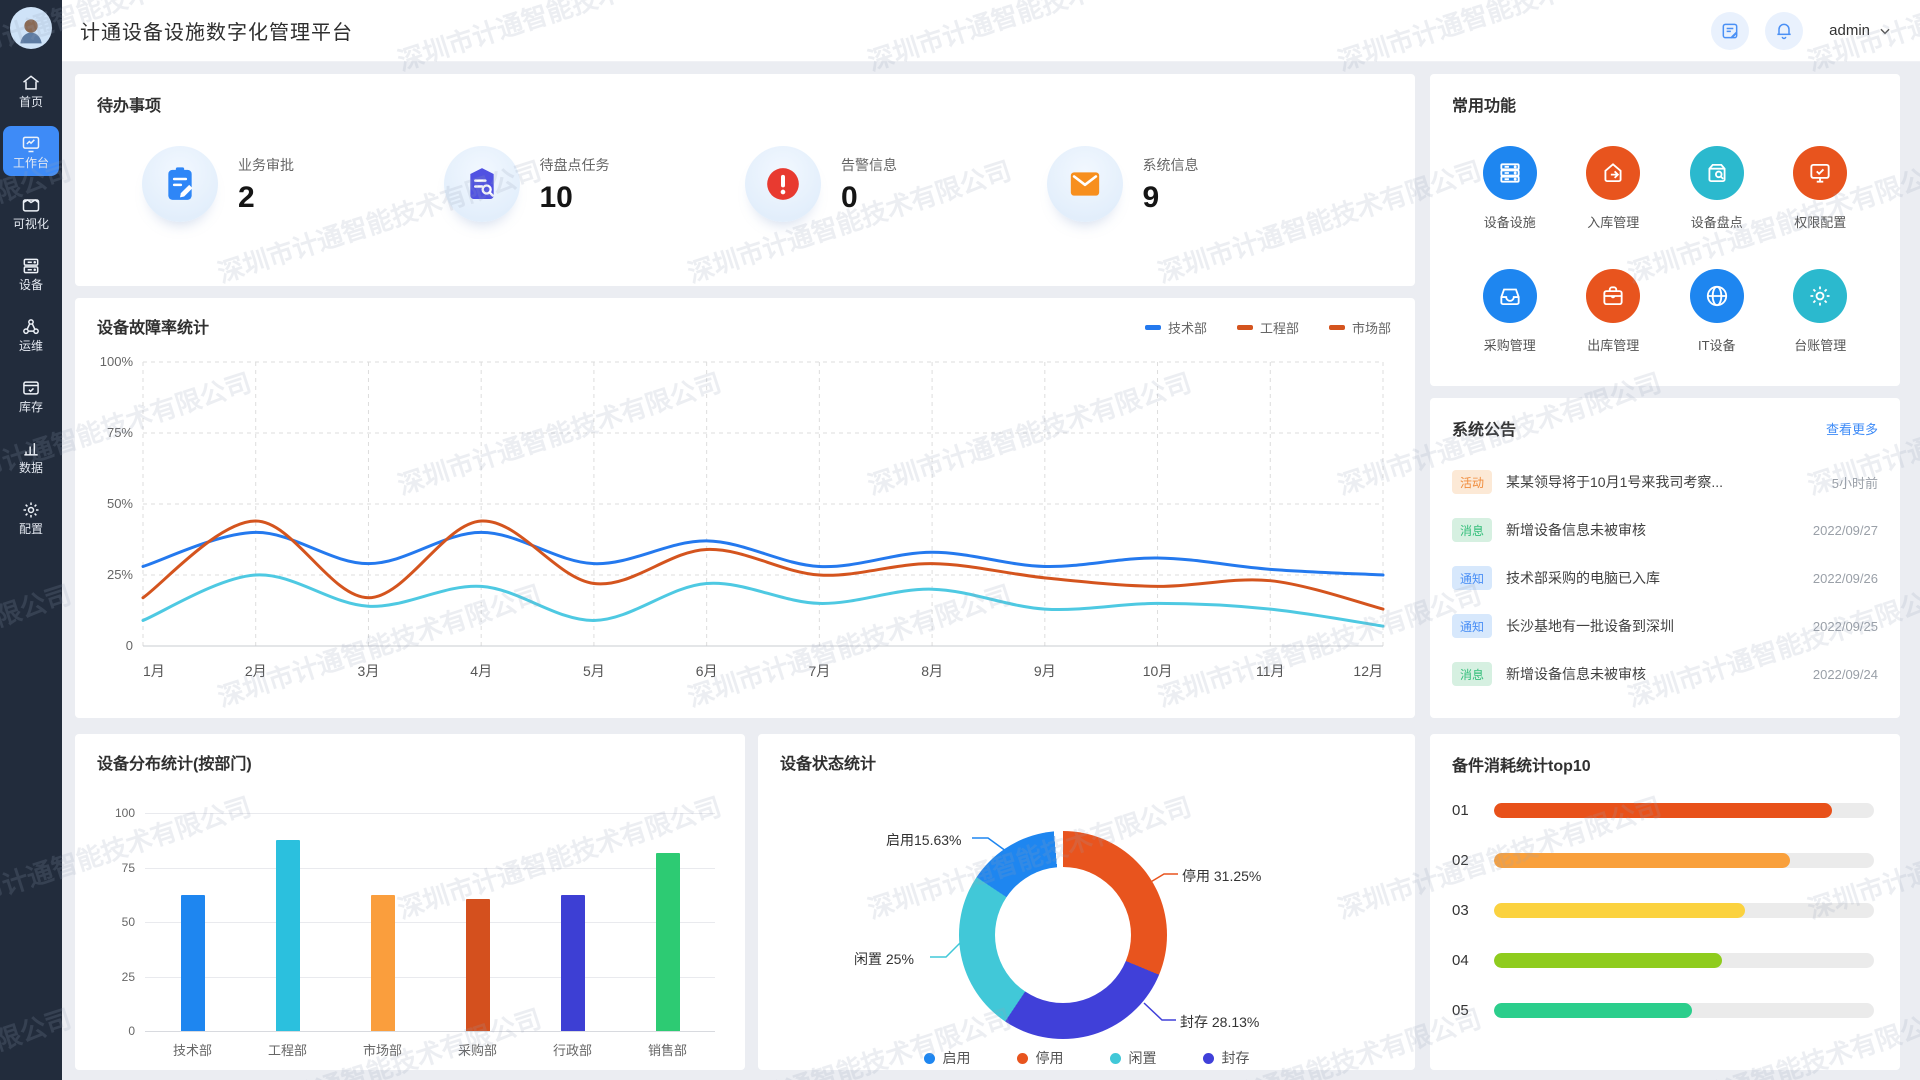  Describe the element at coordinates (382, 963) in the screenshot. I see `bar-market` at that location.